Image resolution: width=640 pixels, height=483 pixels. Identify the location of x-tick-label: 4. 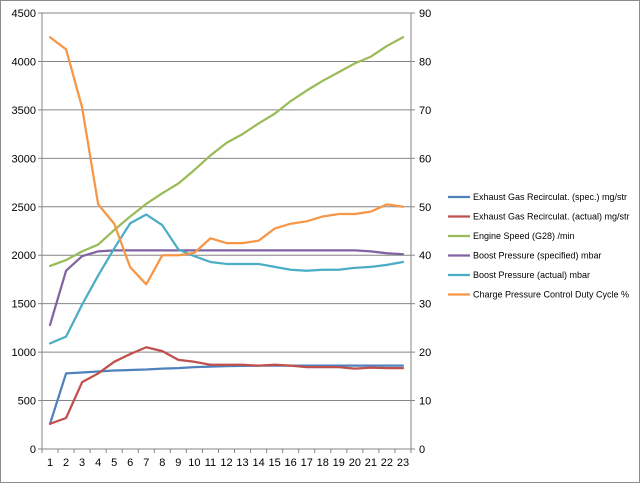
(98, 463).